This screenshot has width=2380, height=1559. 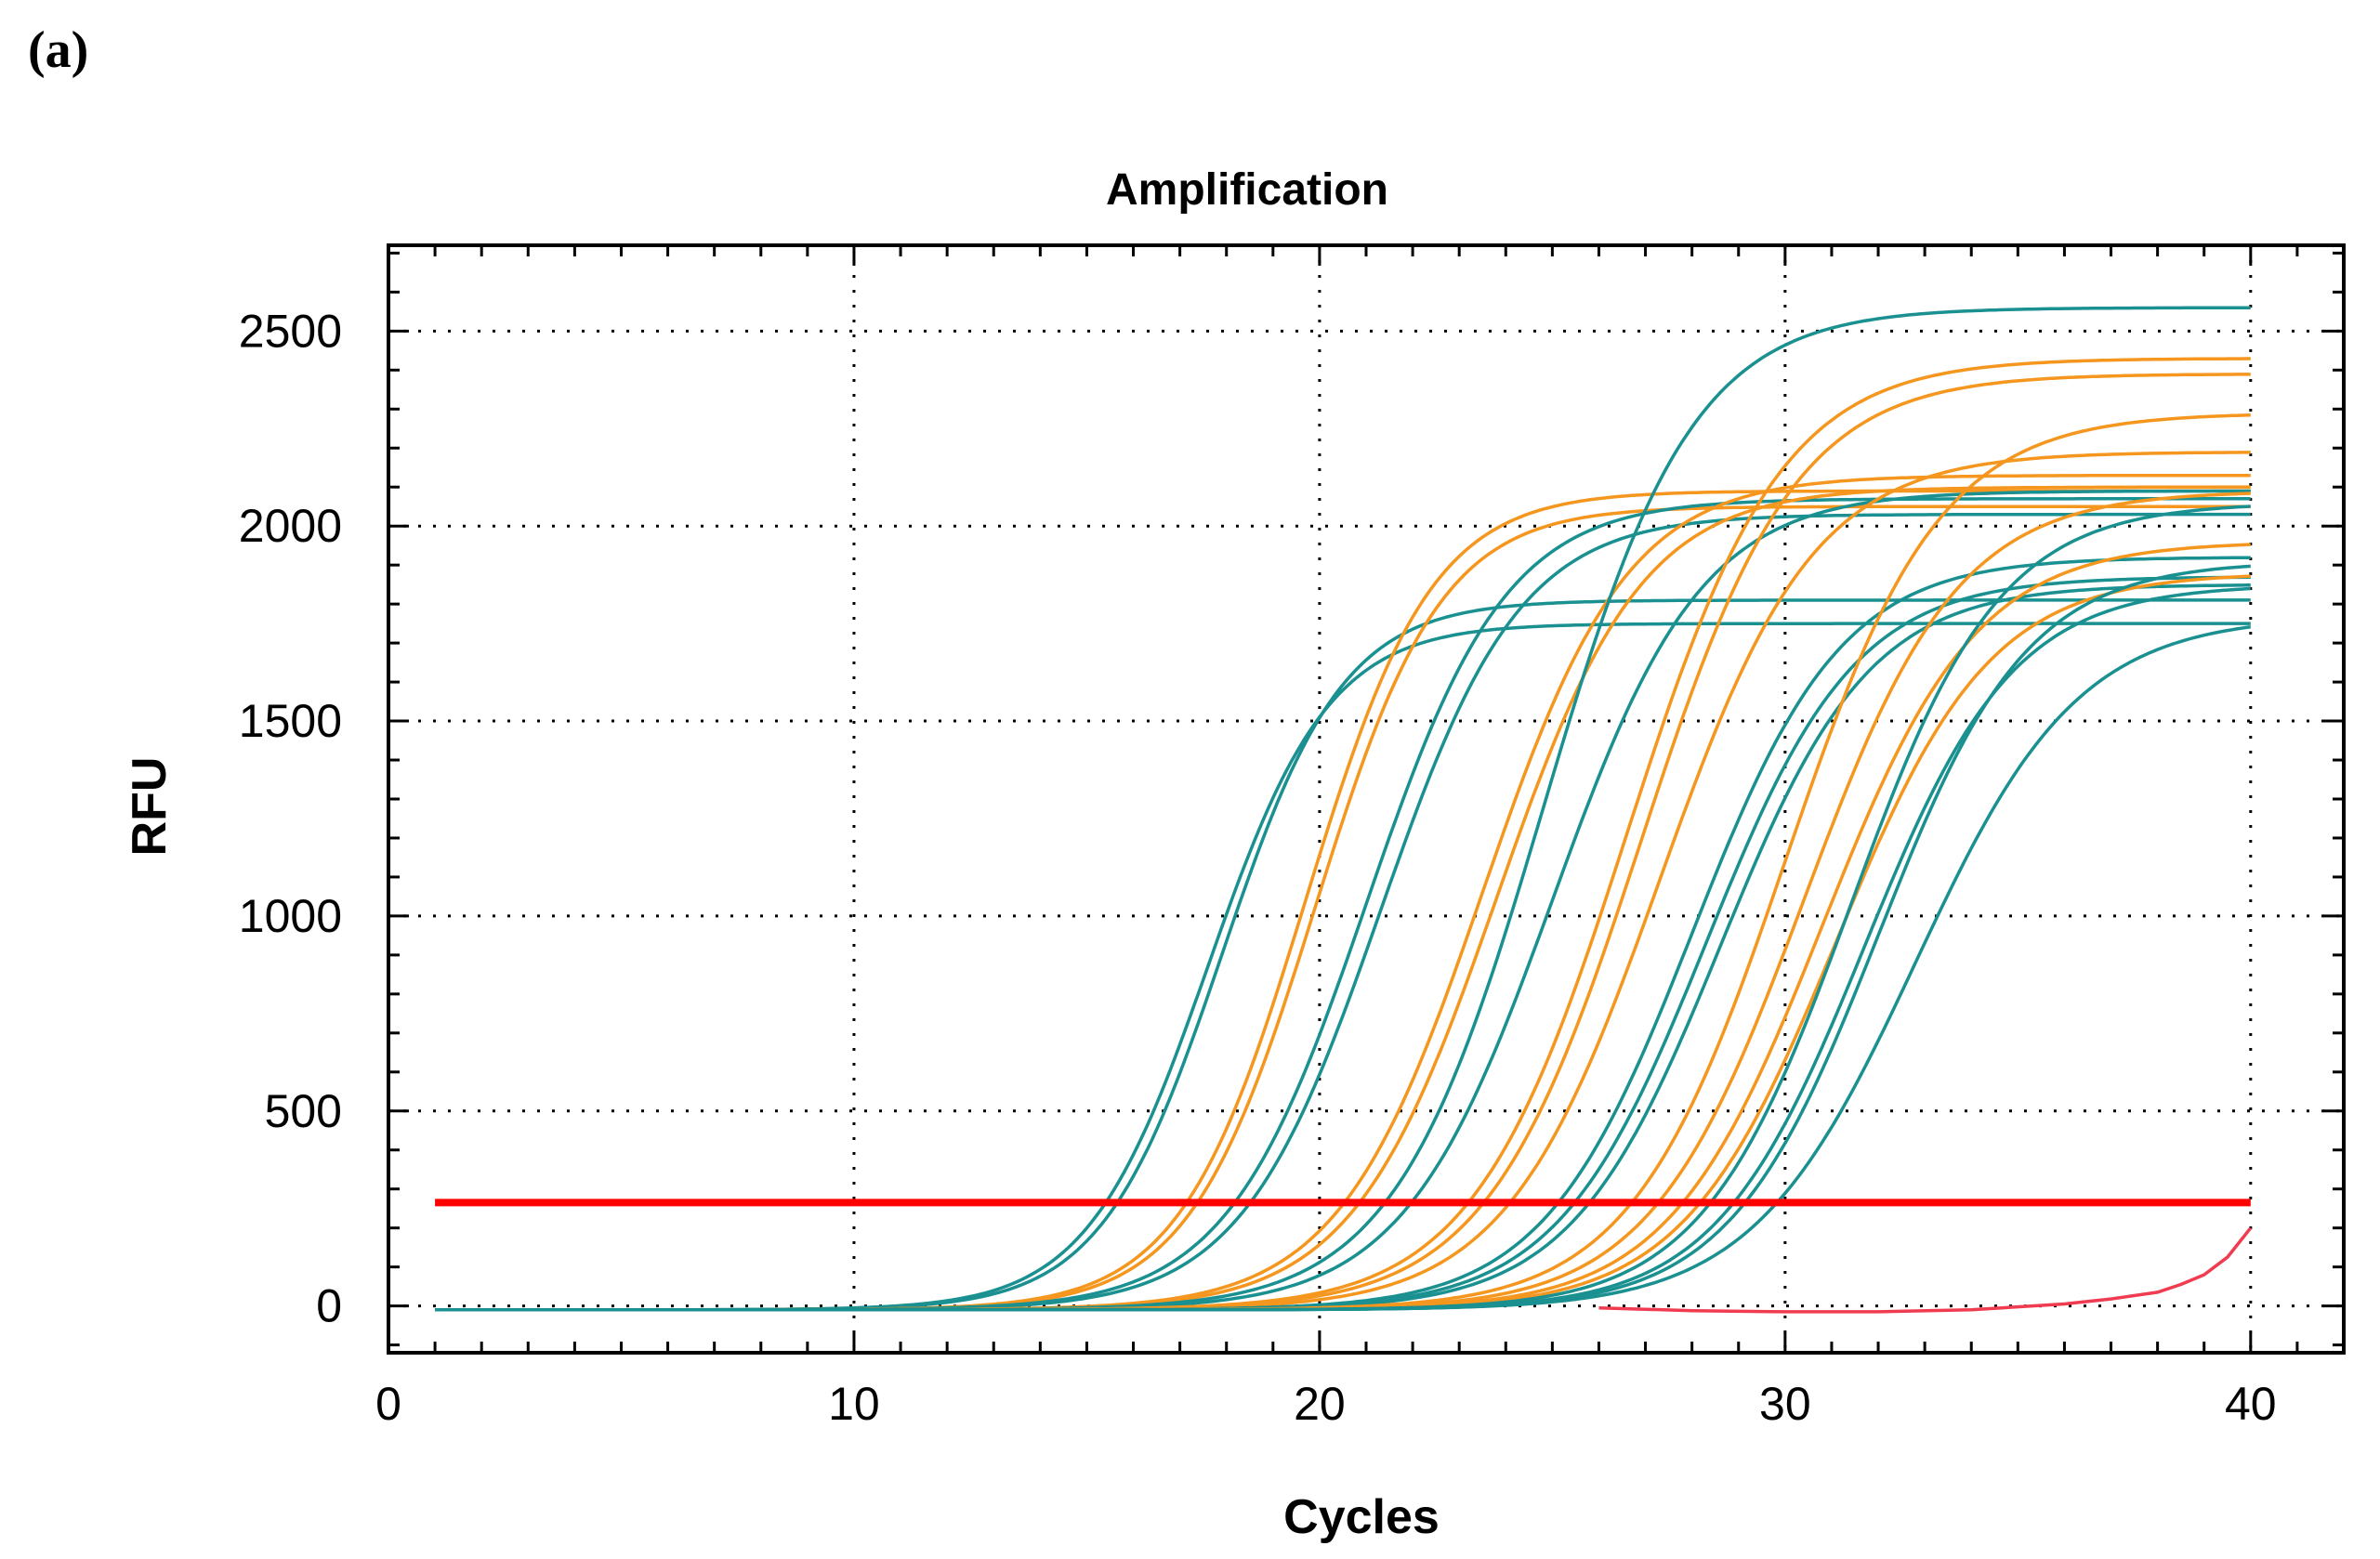 I want to click on y-tick-label-1500: 1500, so click(x=290, y=721).